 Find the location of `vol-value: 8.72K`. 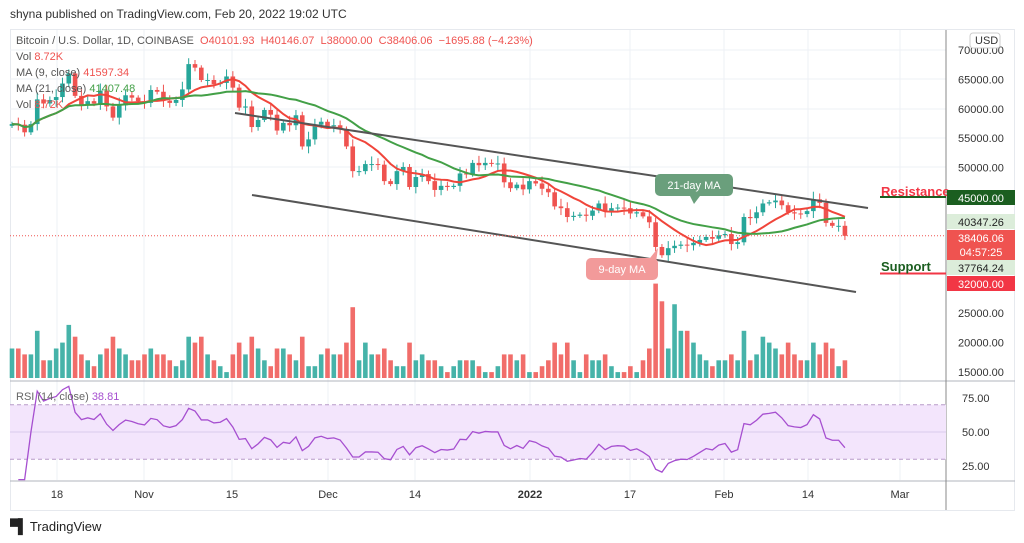

vol-value: 8.72K is located at coordinates (49, 57).